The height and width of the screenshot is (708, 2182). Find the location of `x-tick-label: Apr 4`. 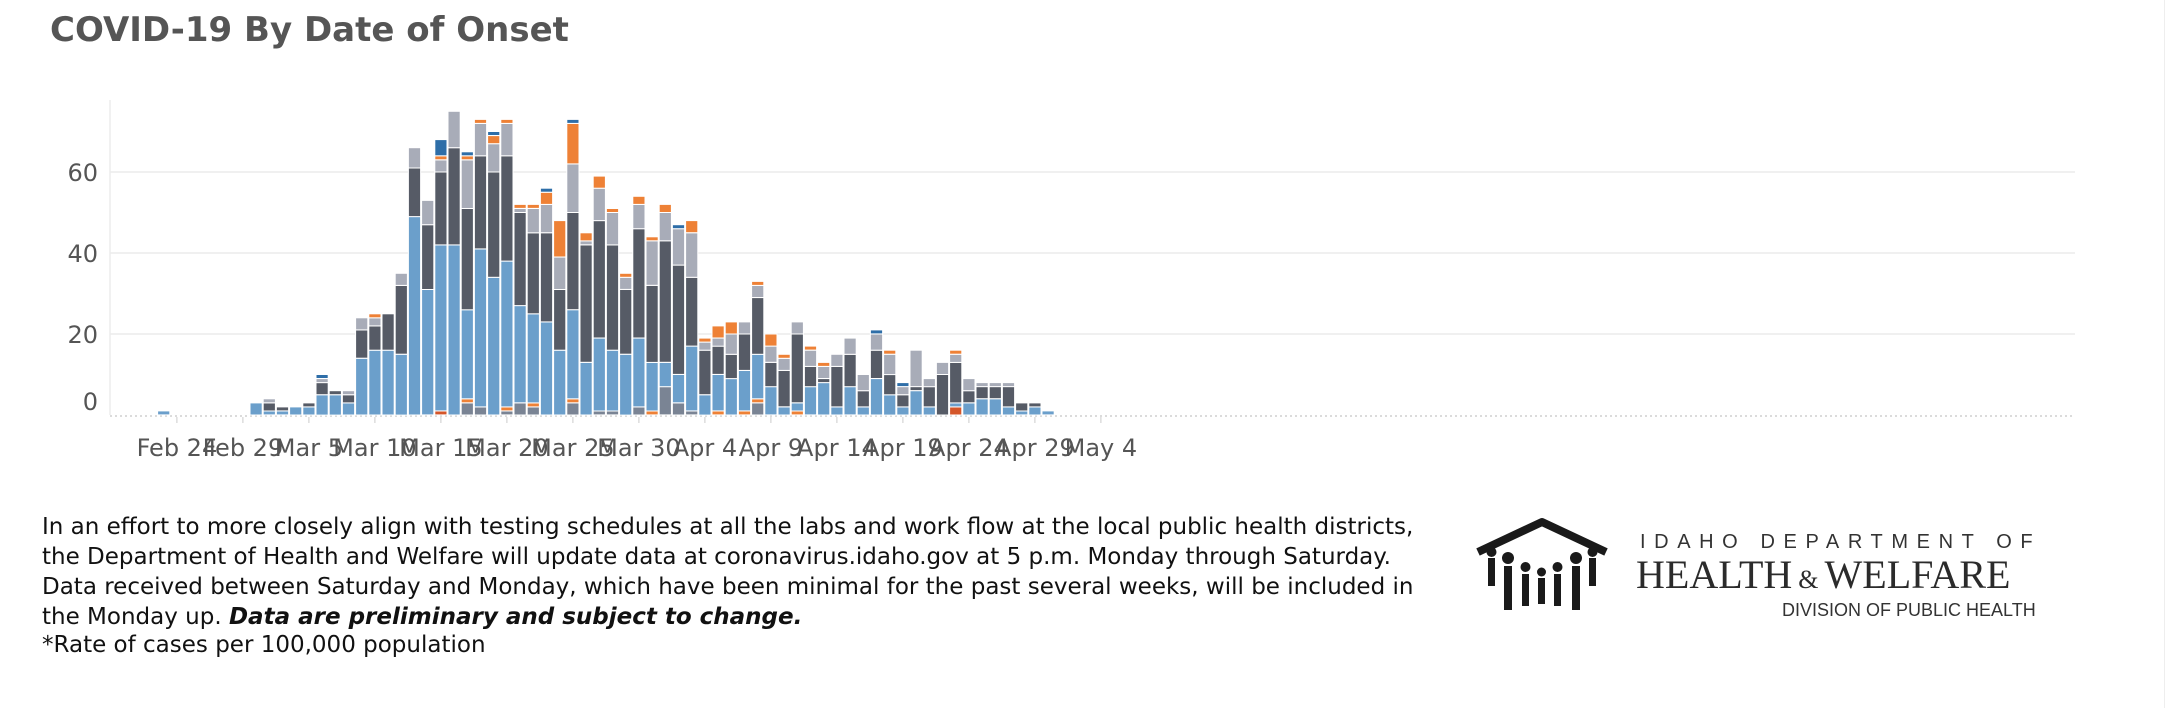

x-tick-label: Apr 4 is located at coordinates (705, 448).